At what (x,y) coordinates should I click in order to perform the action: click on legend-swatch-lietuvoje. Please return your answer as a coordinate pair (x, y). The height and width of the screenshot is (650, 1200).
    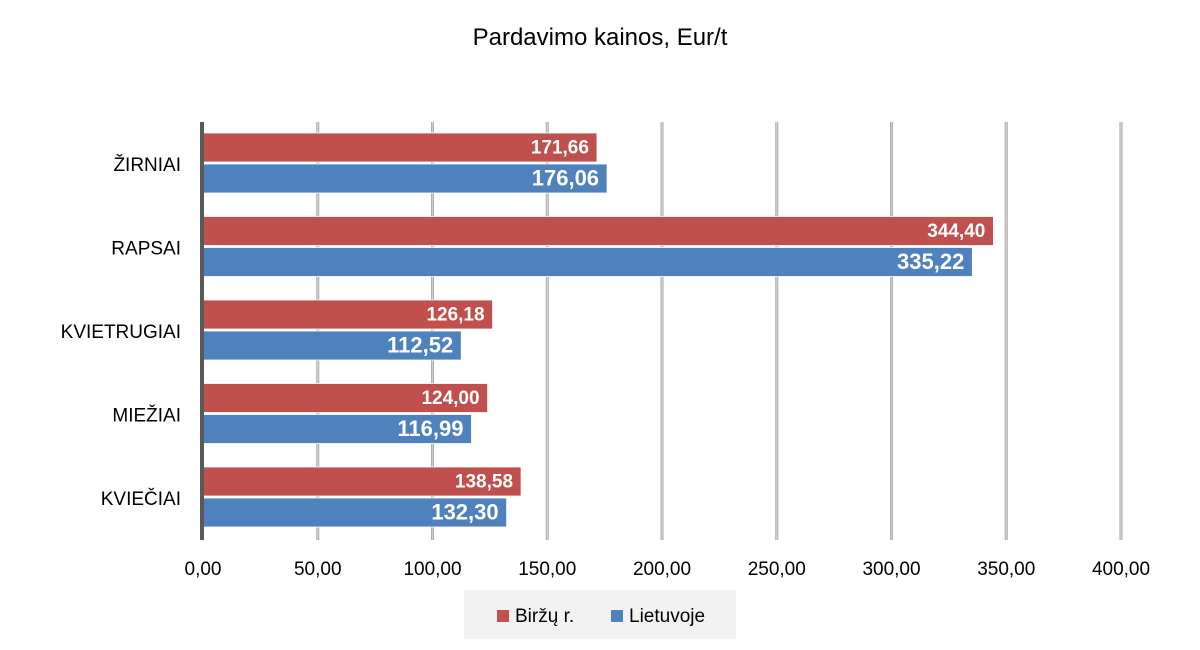
    Looking at the image, I should click on (617, 616).